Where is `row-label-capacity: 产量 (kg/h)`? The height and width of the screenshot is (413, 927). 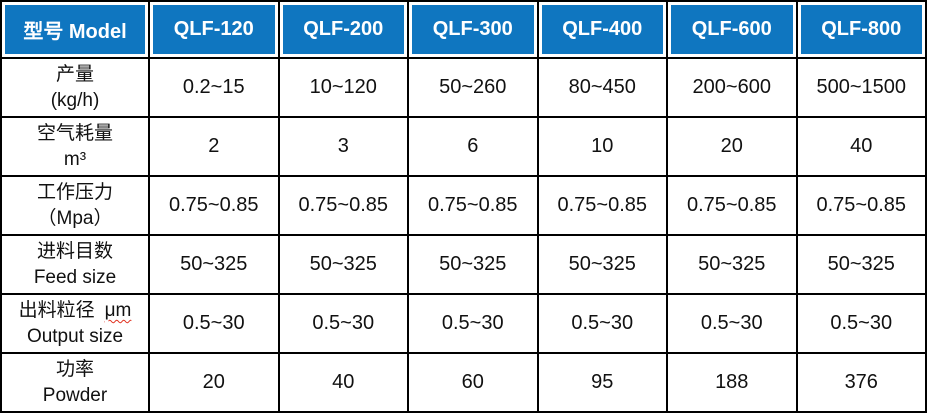
row-label-capacity: 产量 (kg/h) is located at coordinates (75, 87).